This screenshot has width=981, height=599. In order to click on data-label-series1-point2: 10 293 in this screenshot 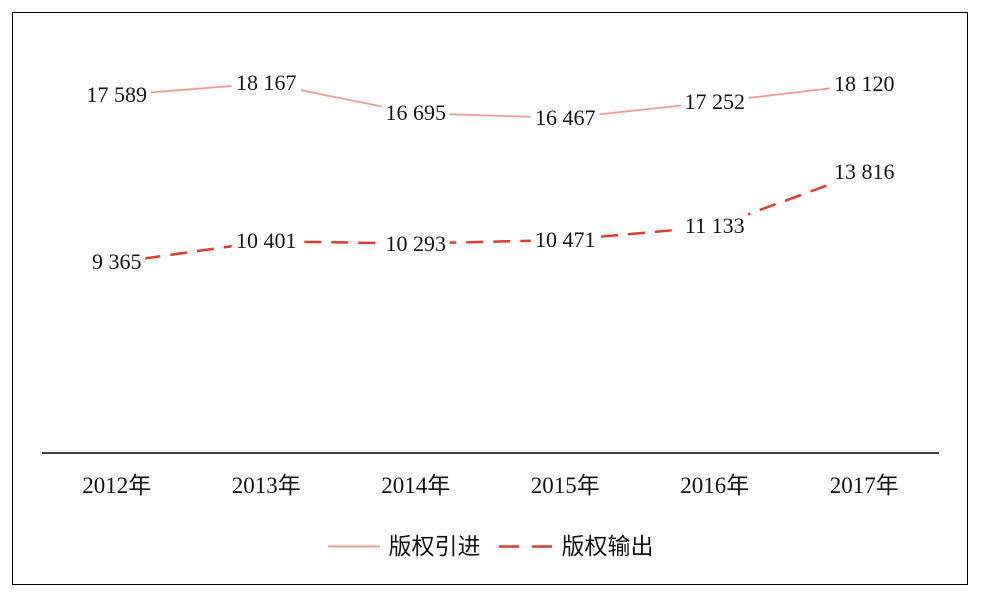, I will do `click(415, 243)`.